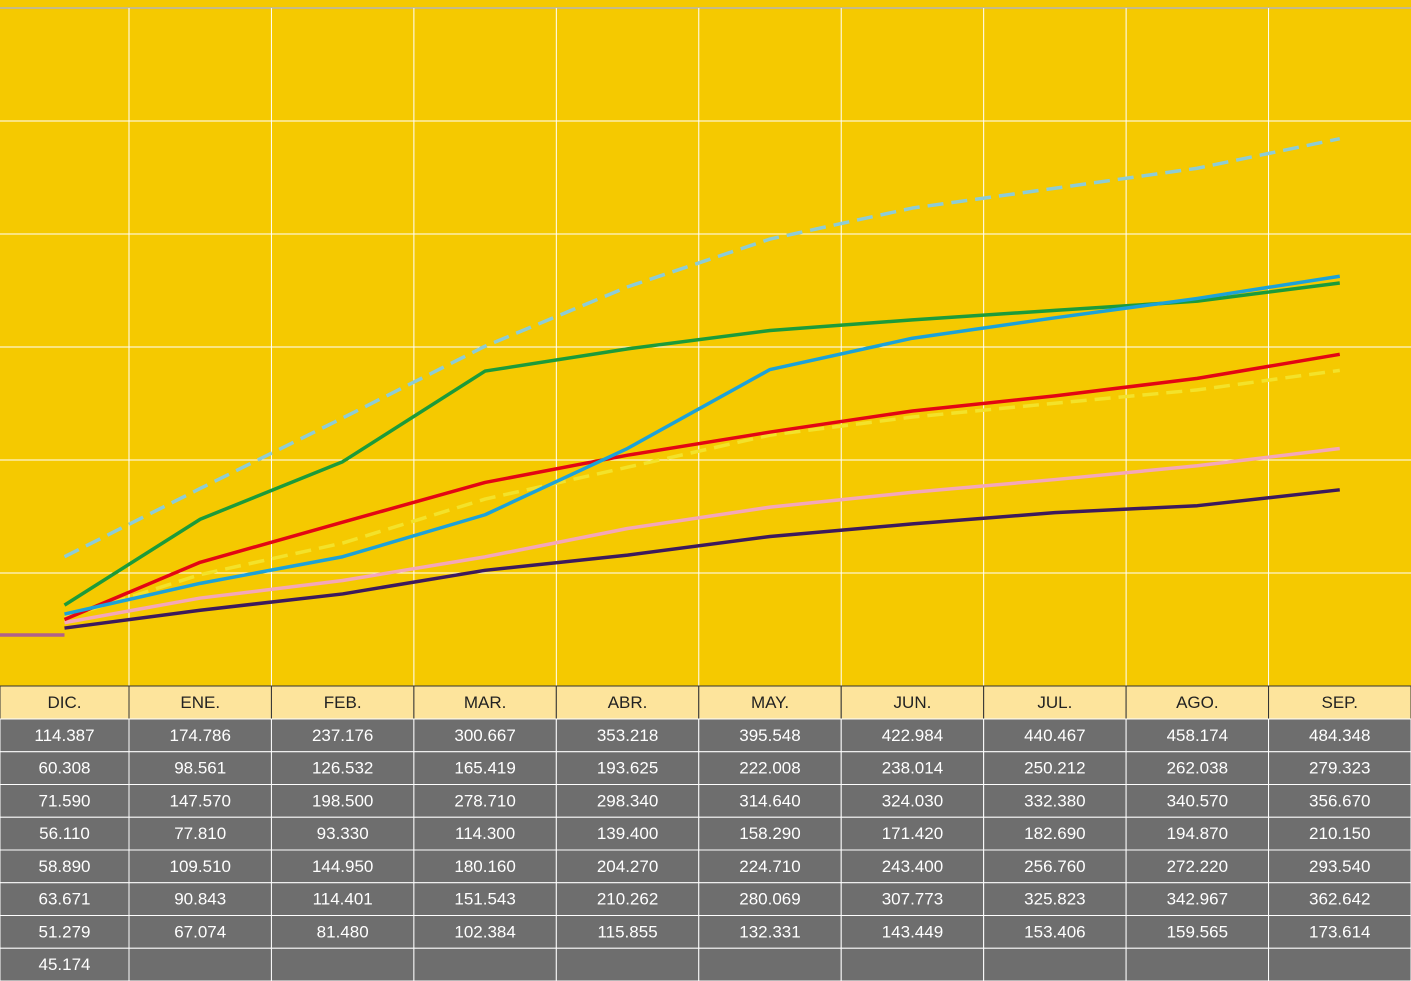 The width and height of the screenshot is (1411, 981). I want to click on table-value: 165.419, so click(484, 768).